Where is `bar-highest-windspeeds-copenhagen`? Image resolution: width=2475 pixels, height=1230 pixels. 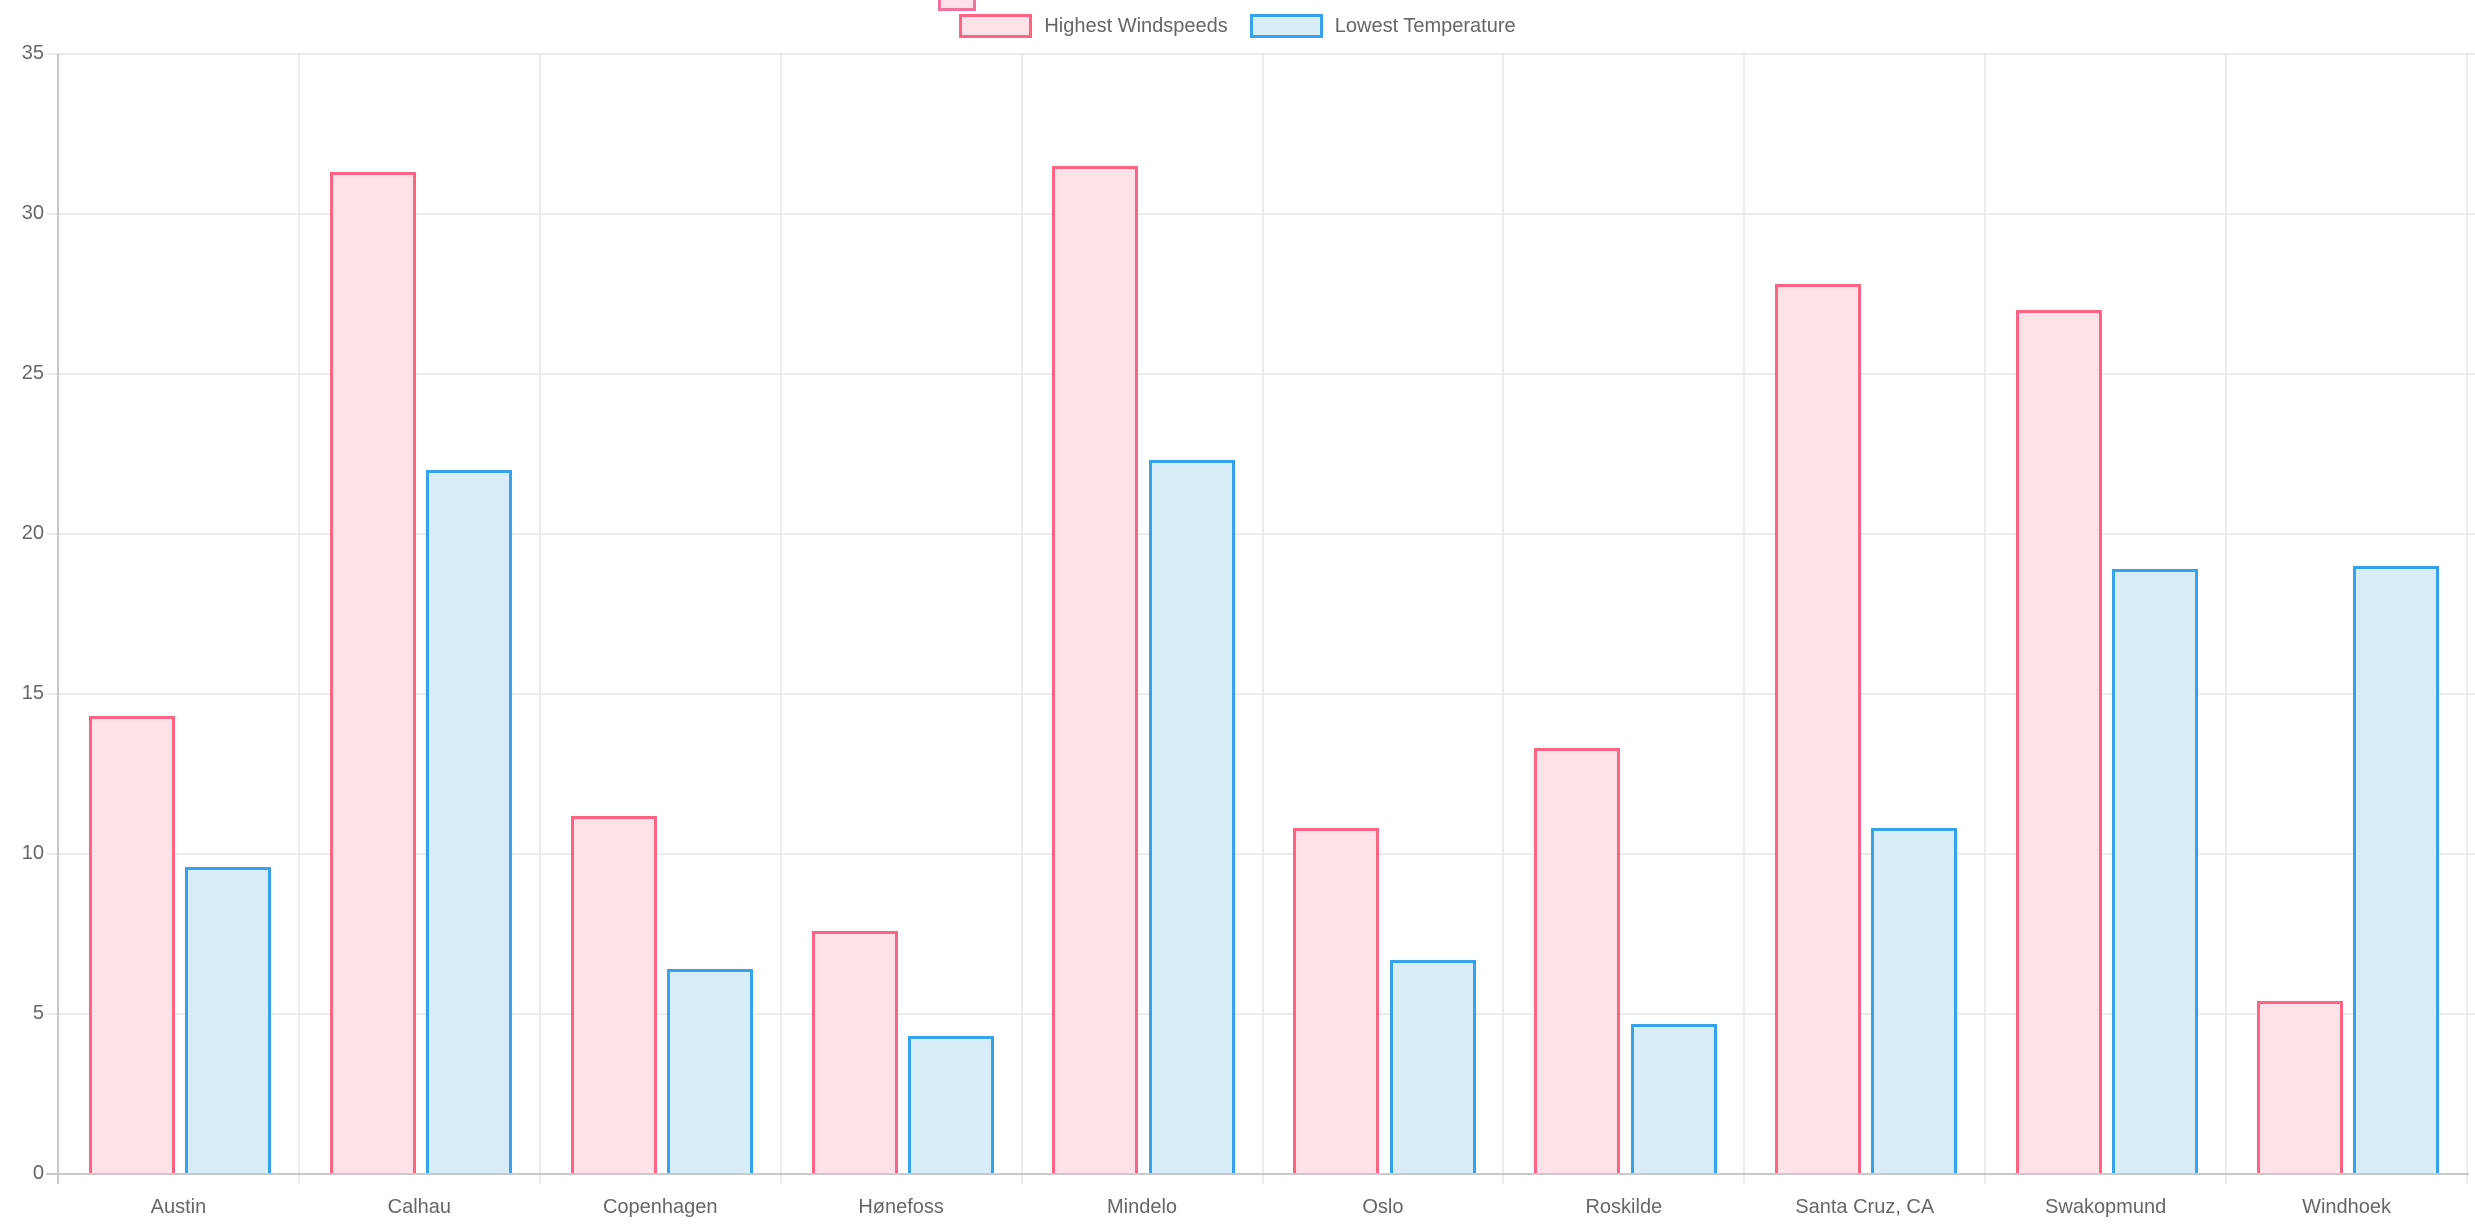
bar-highest-windspeeds-copenhagen is located at coordinates (613, 994).